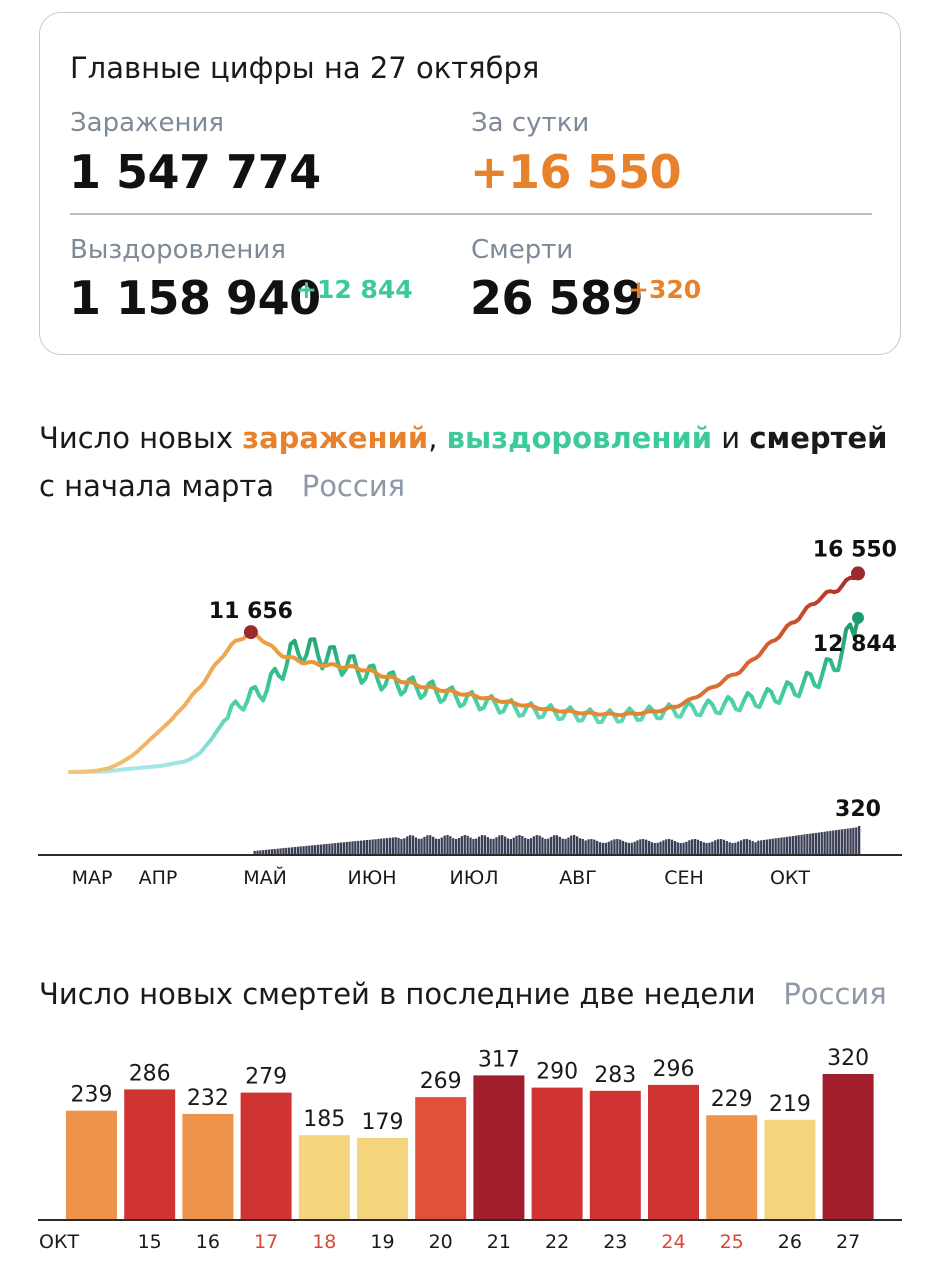  I want to click on recoveries-delta: +12 844, so click(354, 289).